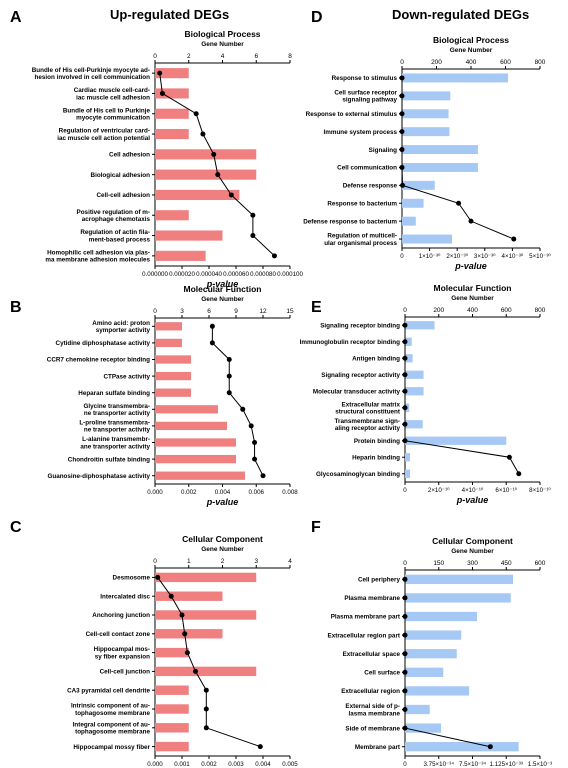 The height and width of the screenshot is (768, 568). I want to click on category-label: Defense response, so click(370, 186).